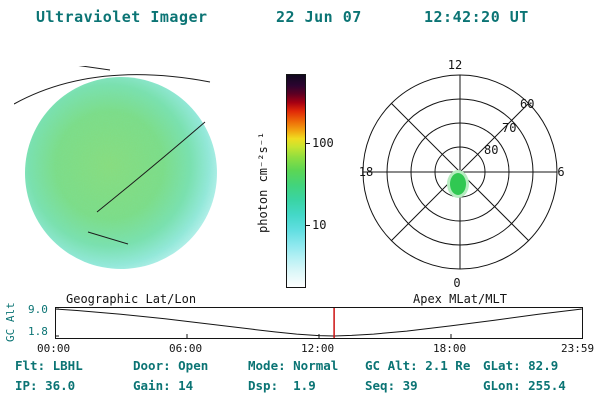  I want to click on ytick-max: 9.0, so click(38, 309).